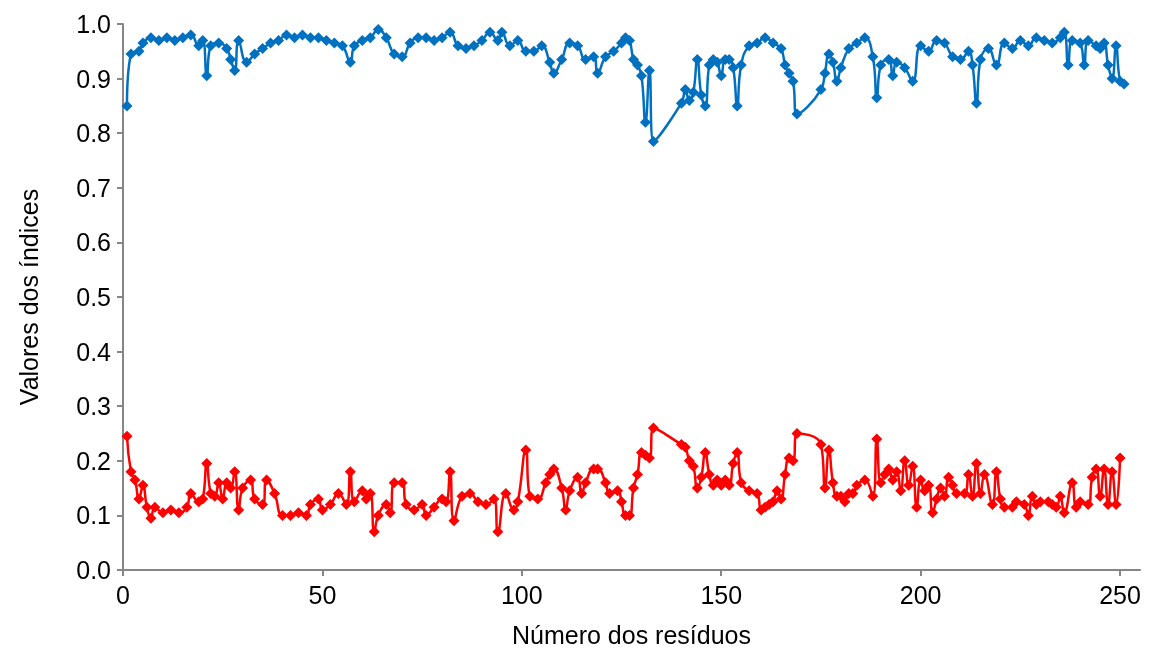 The width and height of the screenshot is (1156, 668). I want to click on y-tick-label: 0.5, so click(93, 297).